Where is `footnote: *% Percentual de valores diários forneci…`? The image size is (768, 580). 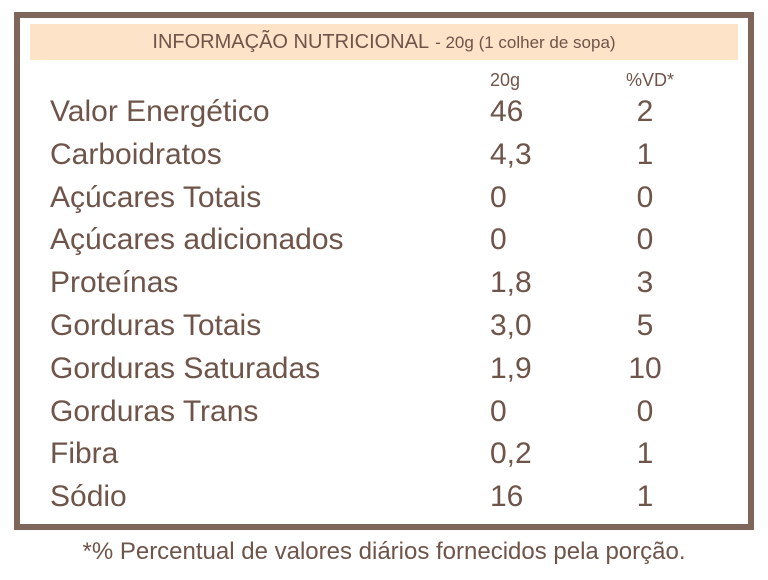 footnote: *% Percentual de valores diários forneci… is located at coordinates (384, 551).